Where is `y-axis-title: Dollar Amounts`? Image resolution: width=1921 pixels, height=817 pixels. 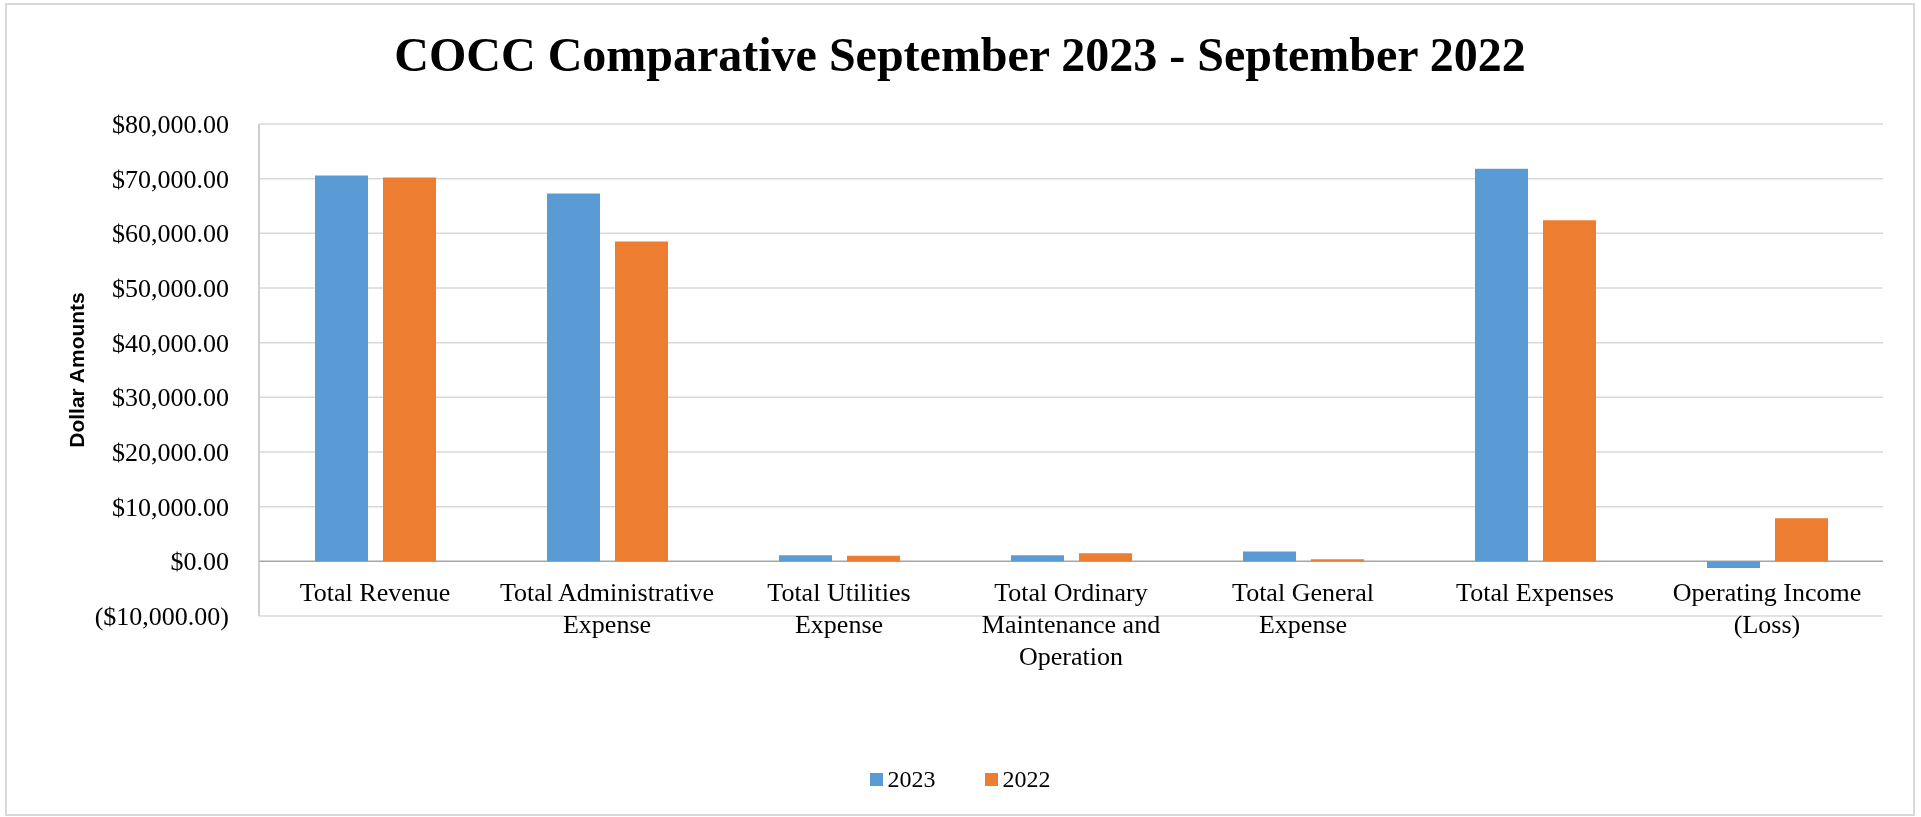
y-axis-title: Dollar Amounts is located at coordinates (76, 370).